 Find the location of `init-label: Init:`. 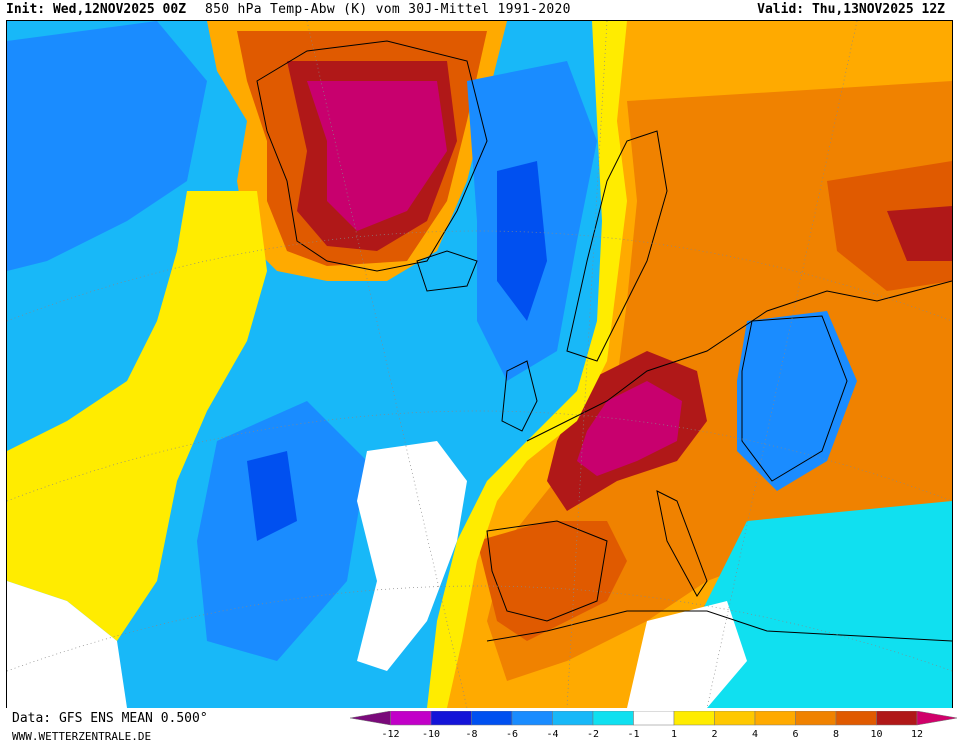

init-label: Init: is located at coordinates (26, 9).